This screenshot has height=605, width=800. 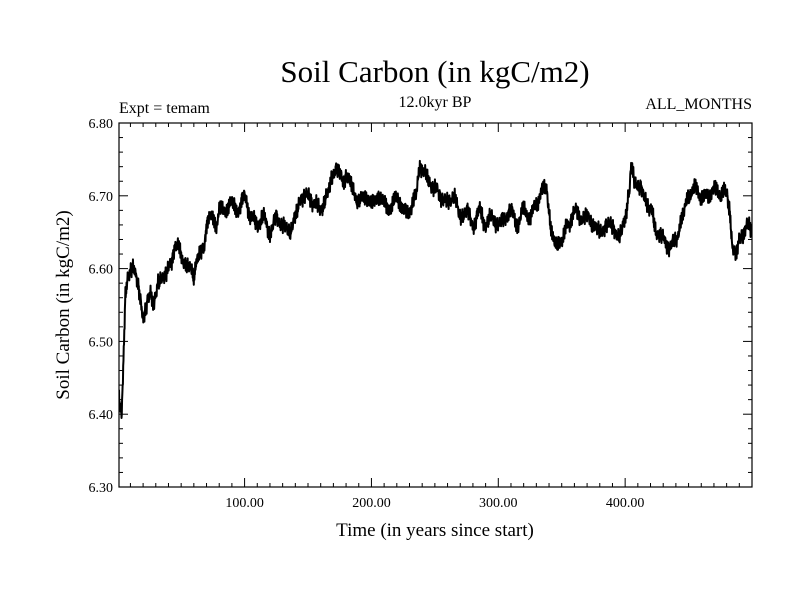 What do you see at coordinates (101, 342) in the screenshot?
I see `y-tick-label: 6.50` at bounding box center [101, 342].